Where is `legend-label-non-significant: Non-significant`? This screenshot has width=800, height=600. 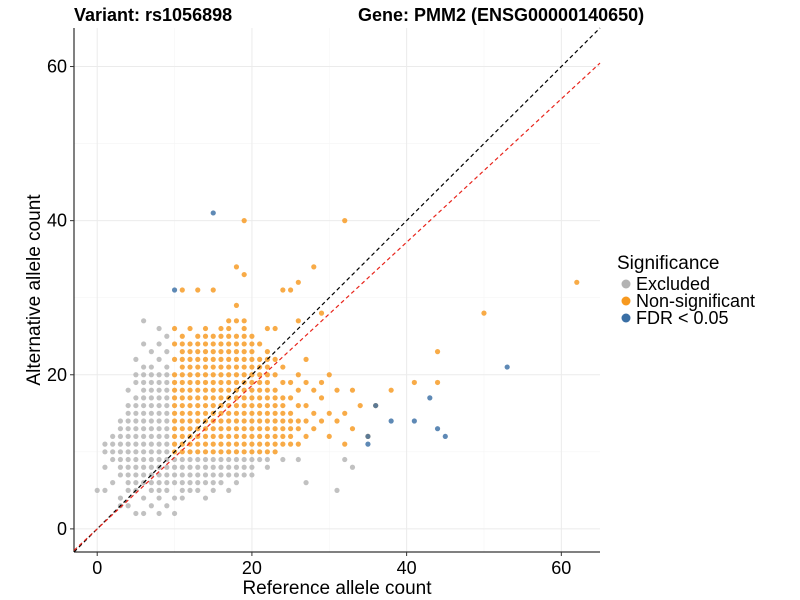 legend-label-non-significant: Non-significant is located at coordinates (695, 301).